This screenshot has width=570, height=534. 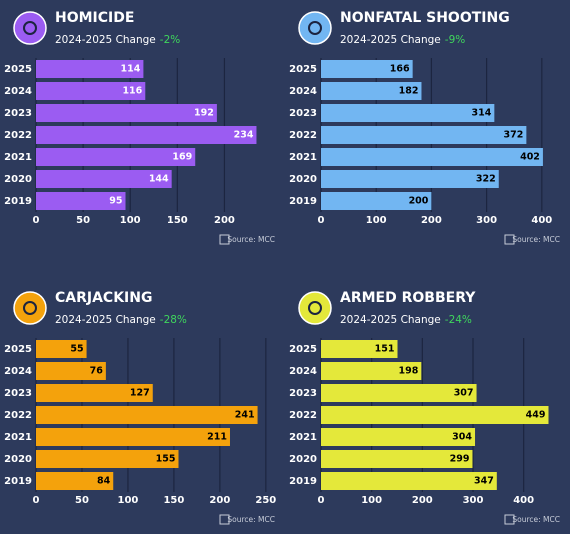 What do you see at coordinates (132, 91) in the screenshot?
I see `value-label: 116` at bounding box center [132, 91].